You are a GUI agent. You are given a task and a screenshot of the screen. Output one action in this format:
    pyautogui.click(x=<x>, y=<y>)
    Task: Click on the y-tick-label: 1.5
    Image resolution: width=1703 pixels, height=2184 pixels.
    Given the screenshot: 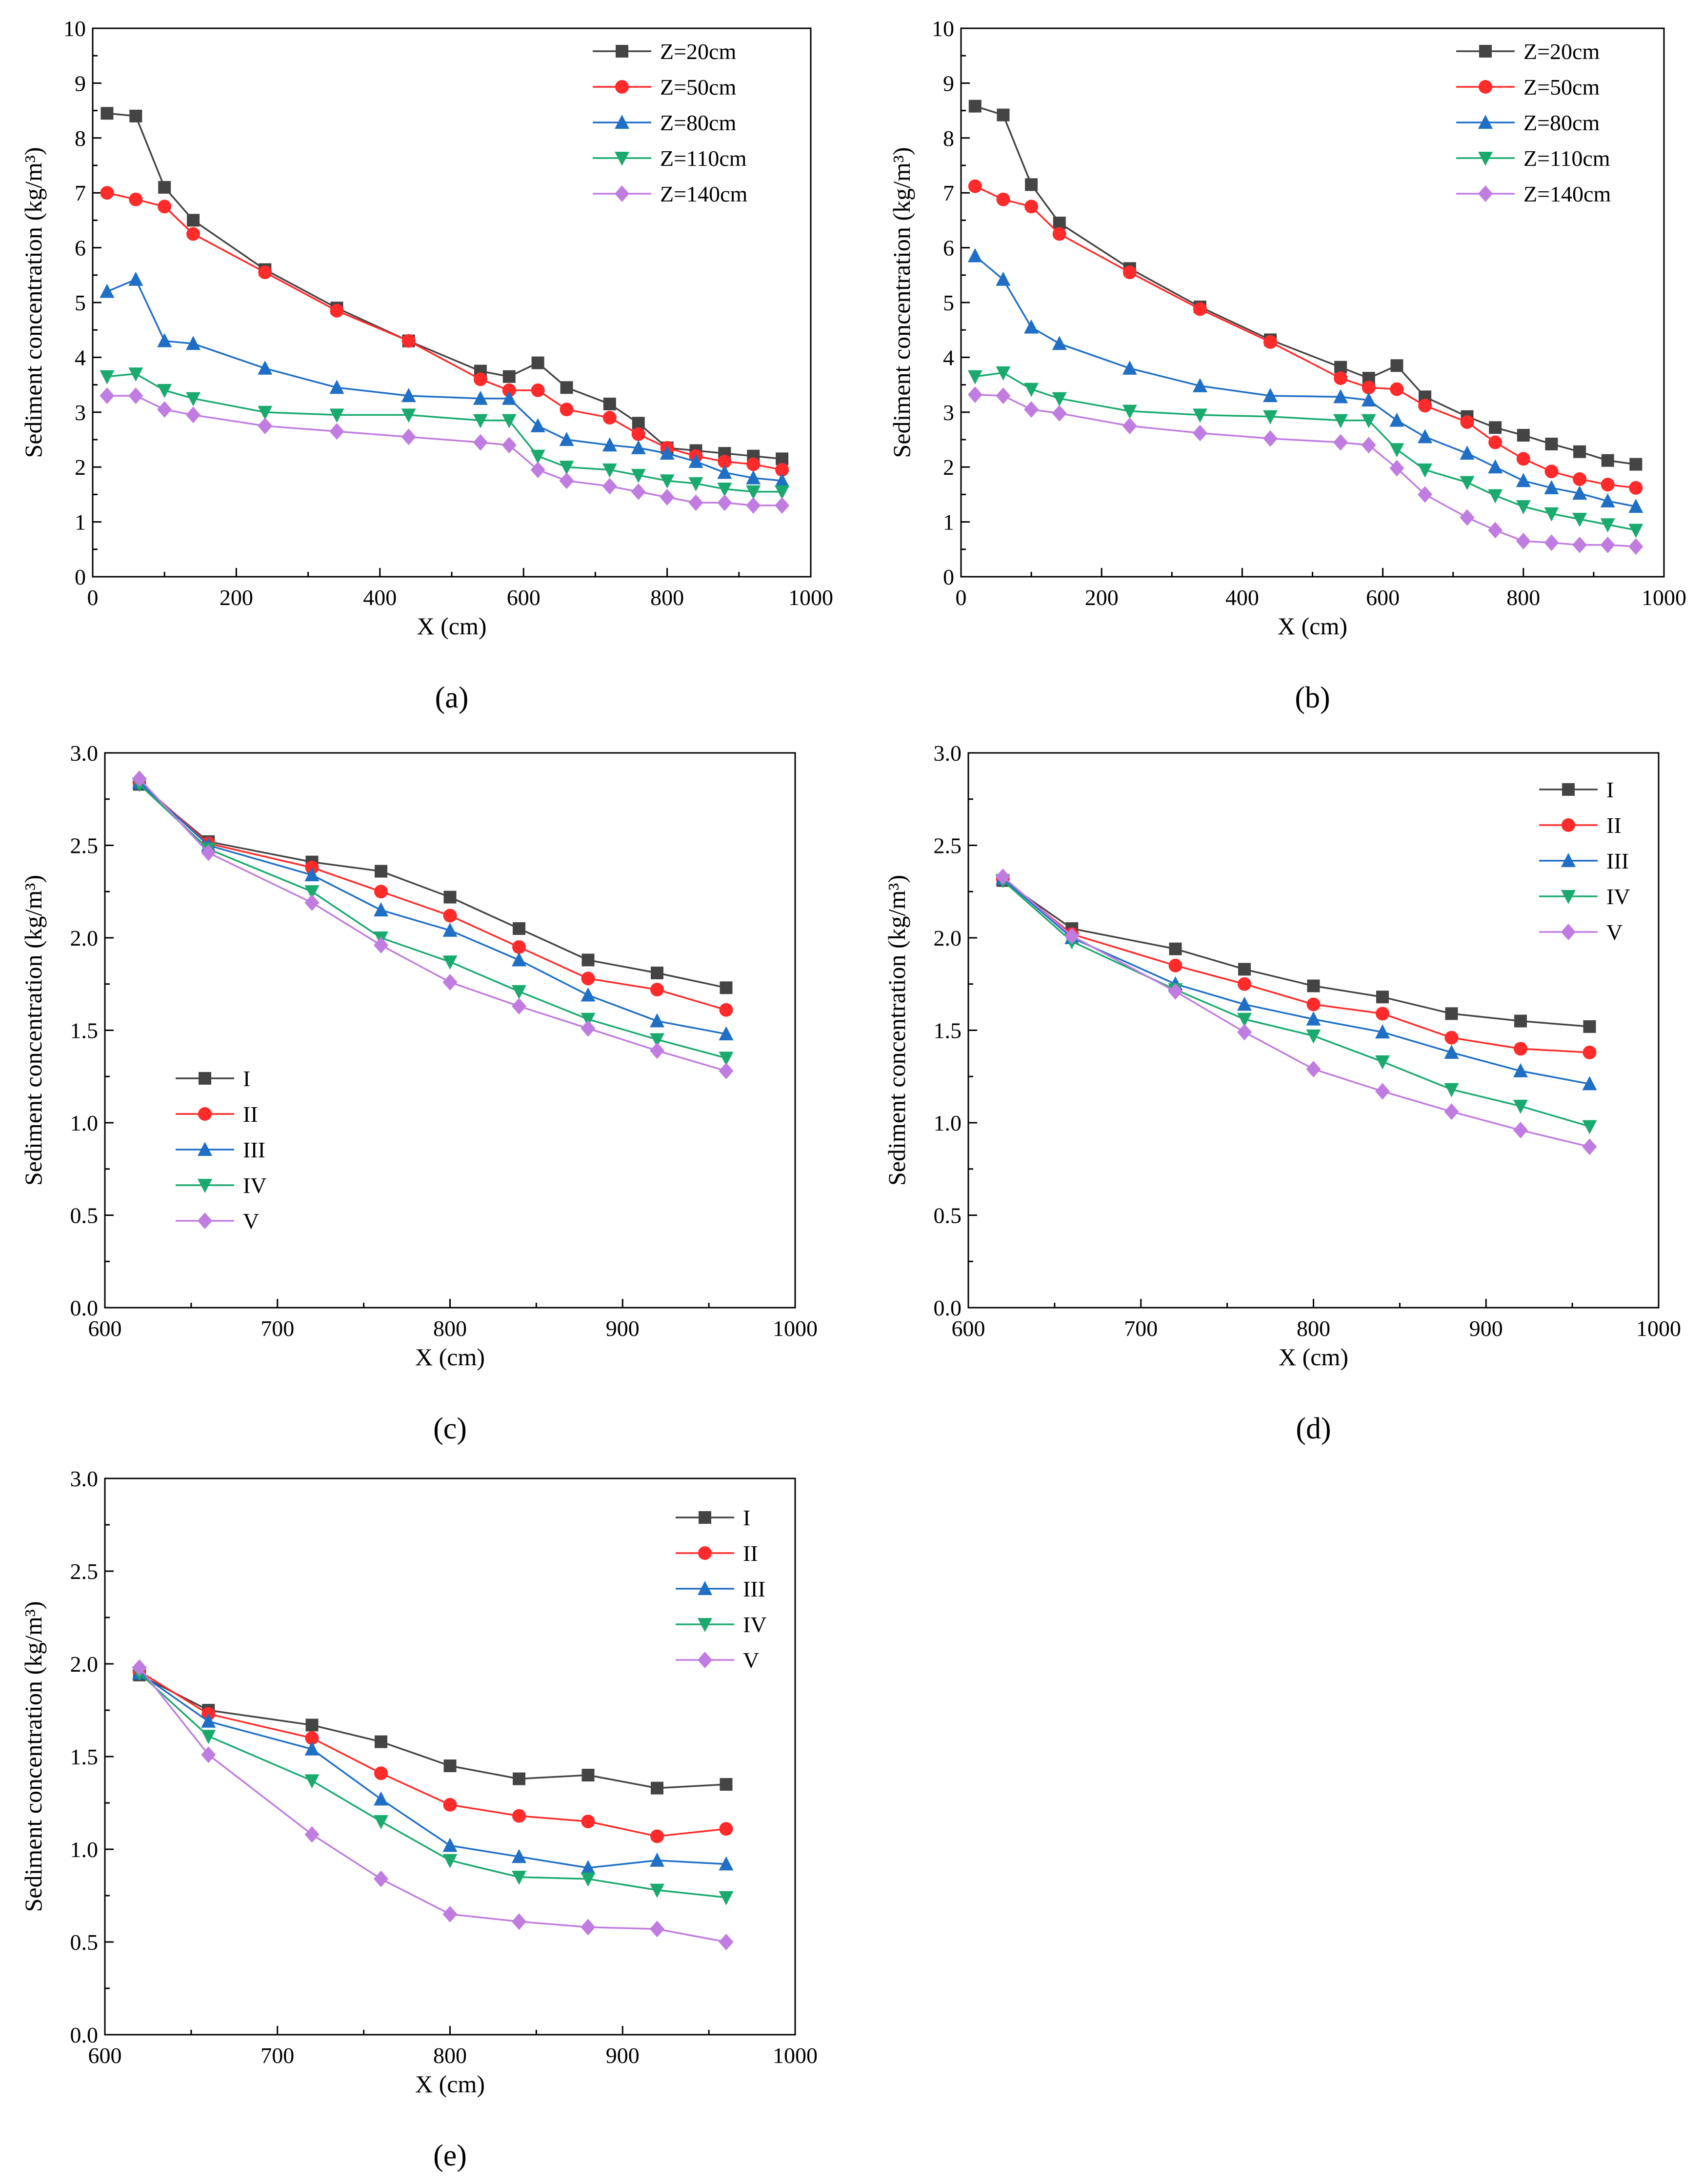 What is the action you would take?
    pyautogui.click(x=84, y=1756)
    